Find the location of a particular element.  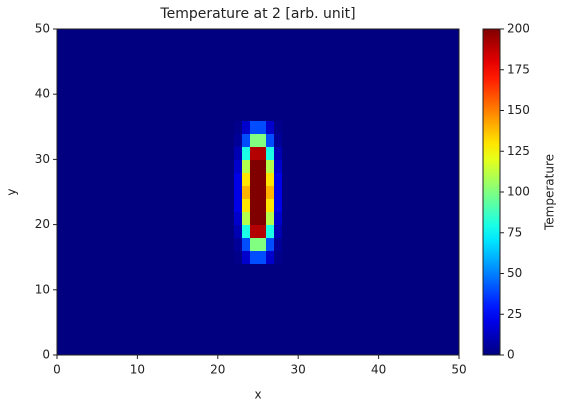

y-tick-label: 50 is located at coordinates (42, 29).